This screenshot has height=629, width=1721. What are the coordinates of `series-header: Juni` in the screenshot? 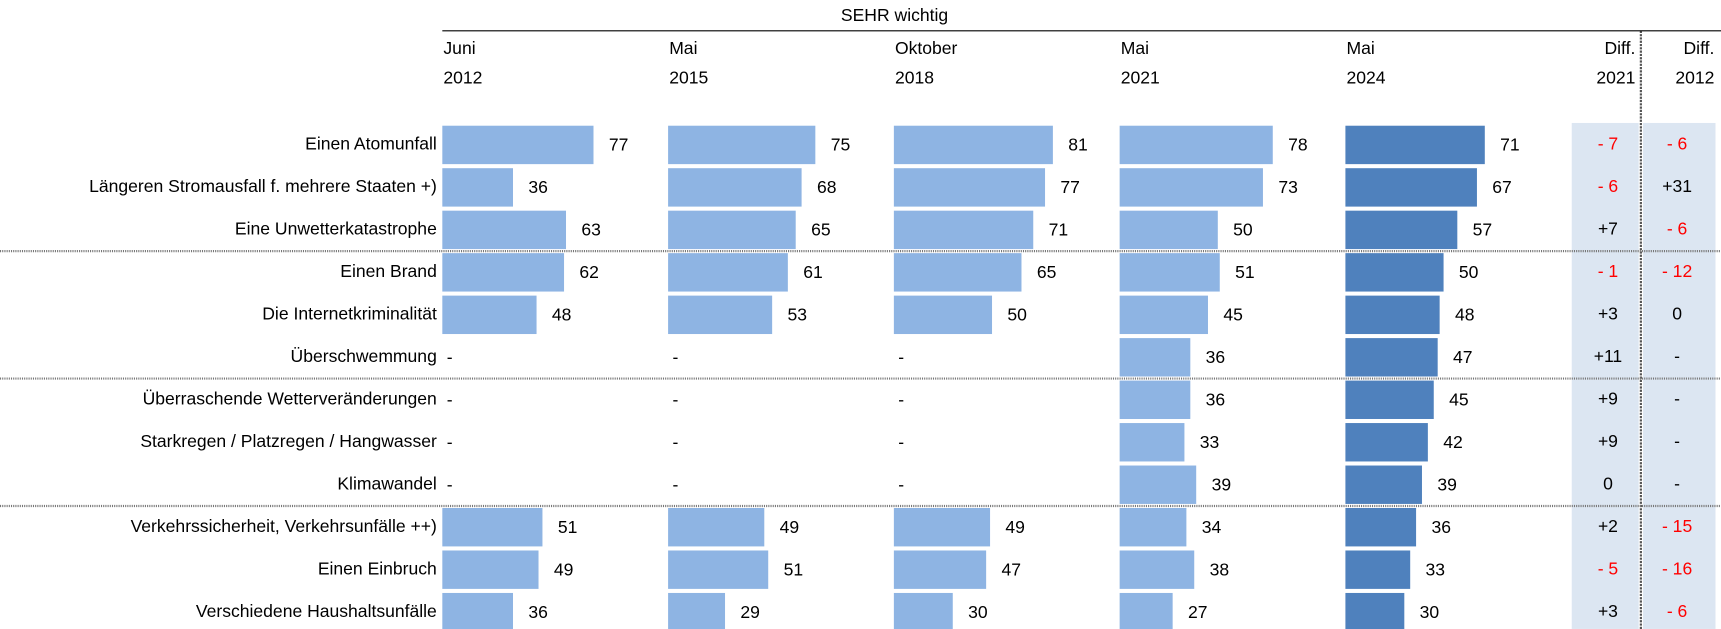 It's located at (459, 48).